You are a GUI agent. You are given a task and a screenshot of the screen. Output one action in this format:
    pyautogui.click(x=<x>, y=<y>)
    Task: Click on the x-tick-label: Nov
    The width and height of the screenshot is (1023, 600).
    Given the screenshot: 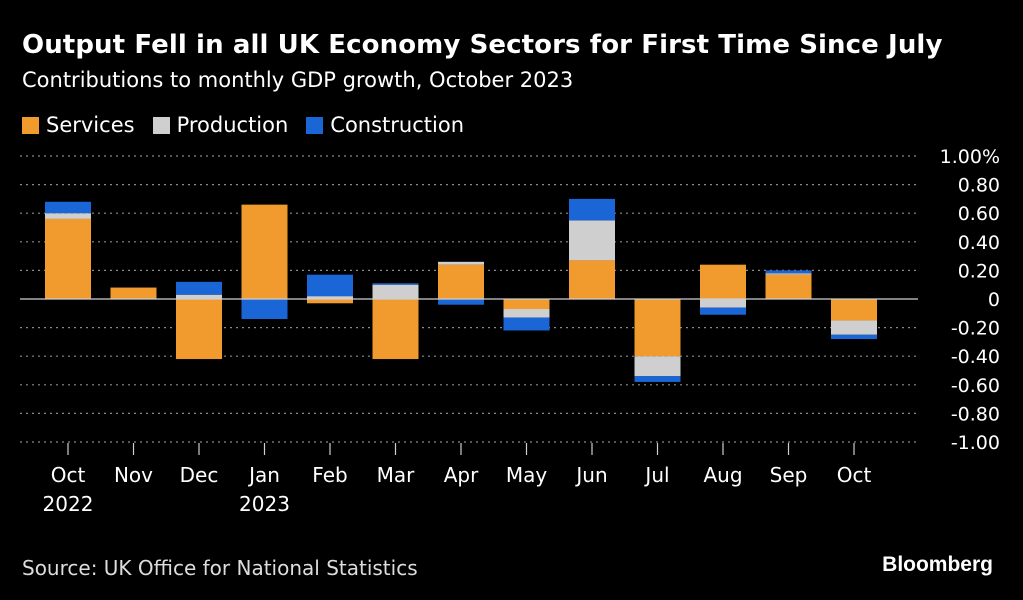 What is the action you would take?
    pyautogui.click(x=133, y=475)
    